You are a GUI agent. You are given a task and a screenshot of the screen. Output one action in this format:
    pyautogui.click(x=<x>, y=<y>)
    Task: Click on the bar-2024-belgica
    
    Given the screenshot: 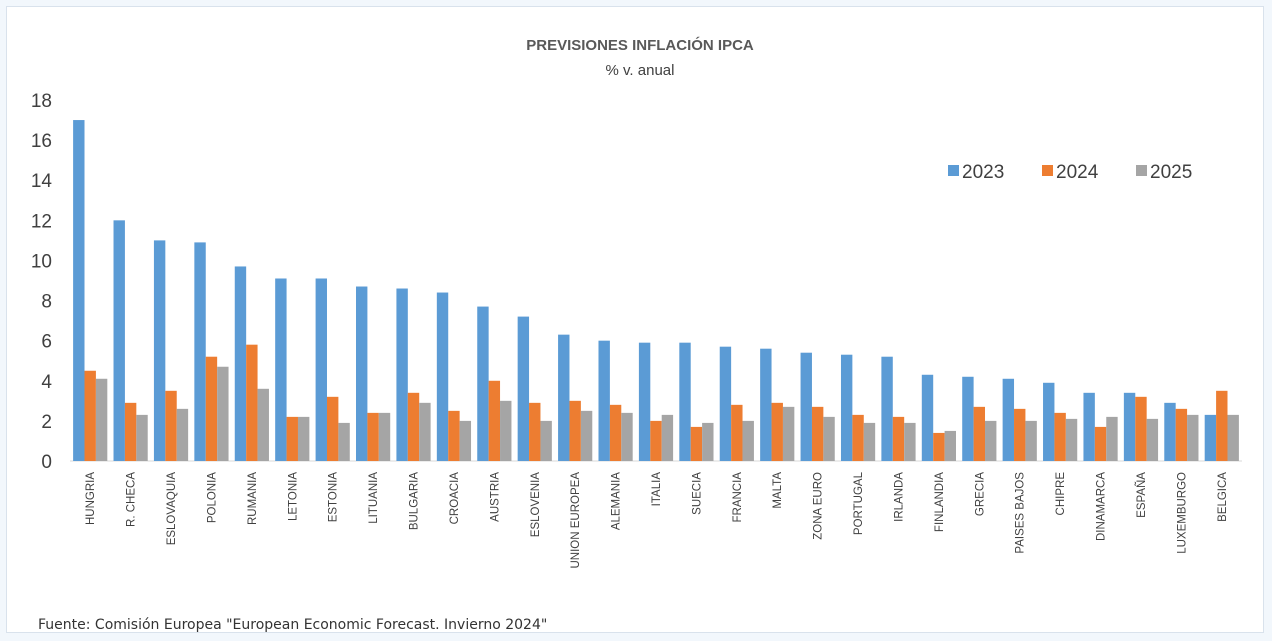 What is the action you would take?
    pyautogui.click(x=1222, y=425)
    